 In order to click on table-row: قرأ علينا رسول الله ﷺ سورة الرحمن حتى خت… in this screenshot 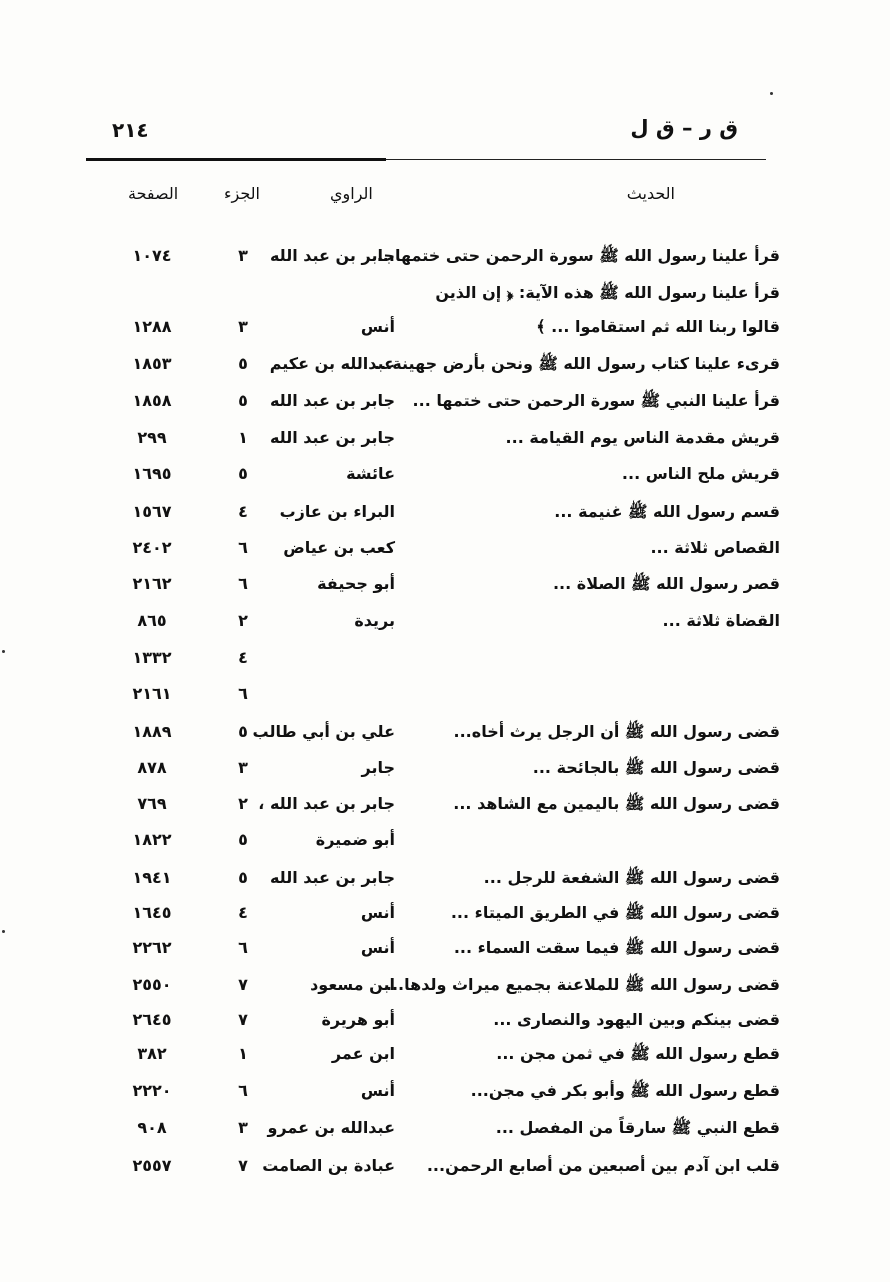, I will do `click(445, 261)`.